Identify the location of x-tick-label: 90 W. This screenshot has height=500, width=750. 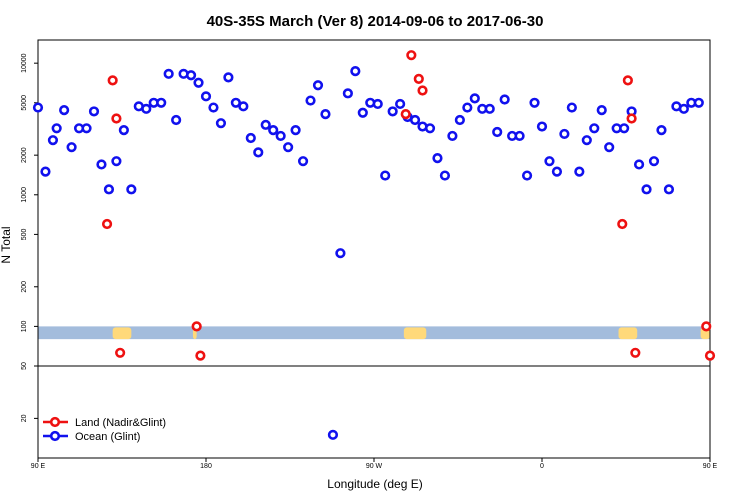
(374, 466).